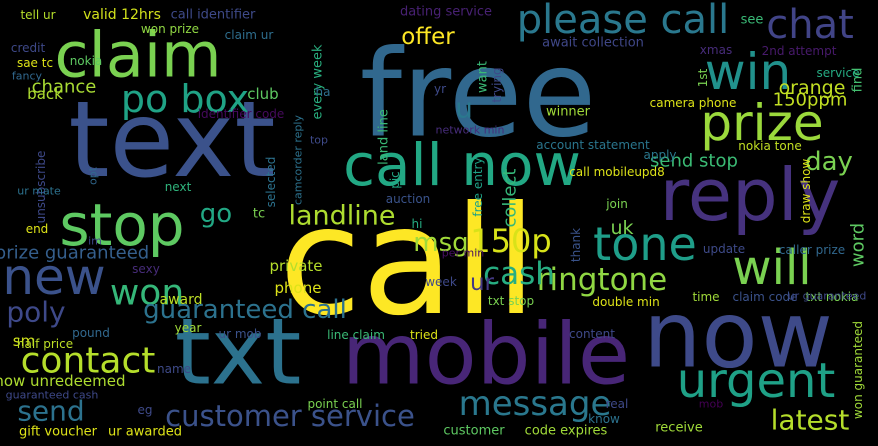 The height and width of the screenshot is (446, 878). What do you see at coordinates (341, 216) in the screenshot?
I see `word-landline: landline` at bounding box center [341, 216].